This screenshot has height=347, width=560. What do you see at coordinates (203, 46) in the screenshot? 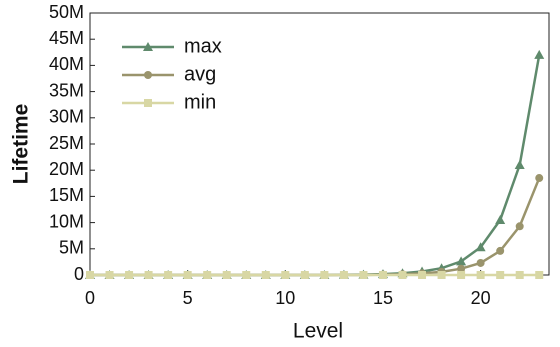
I see `legend-label: max` at bounding box center [203, 46].